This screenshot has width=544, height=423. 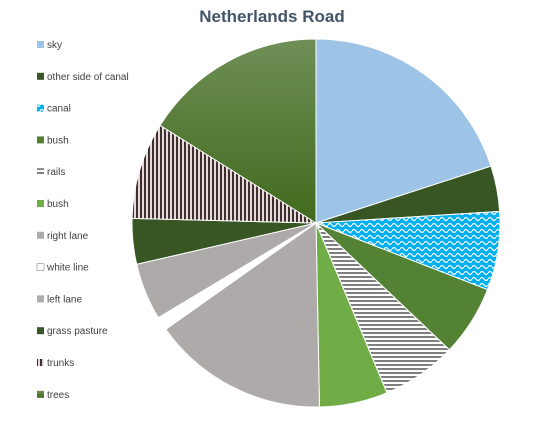 I want to click on legend-label: trees, so click(x=58, y=395).